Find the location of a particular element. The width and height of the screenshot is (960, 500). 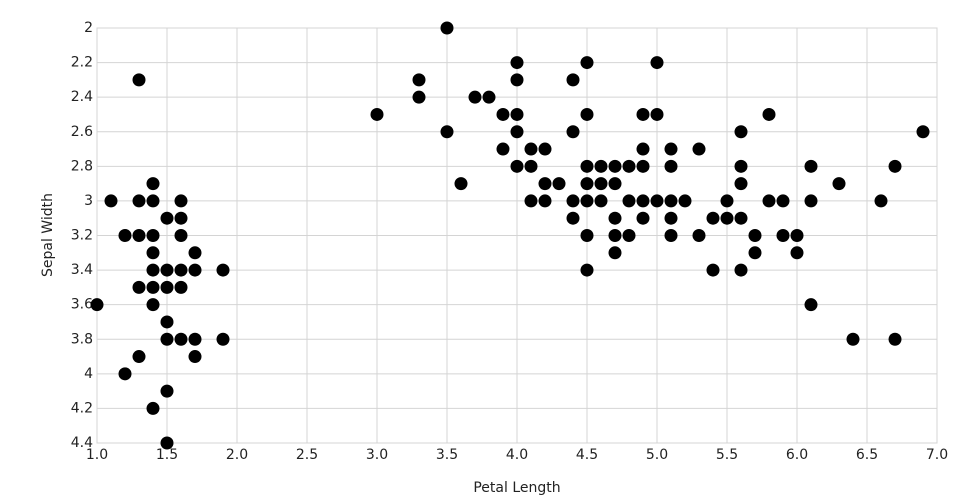

y-tick-label: 3 is located at coordinates (88, 201).